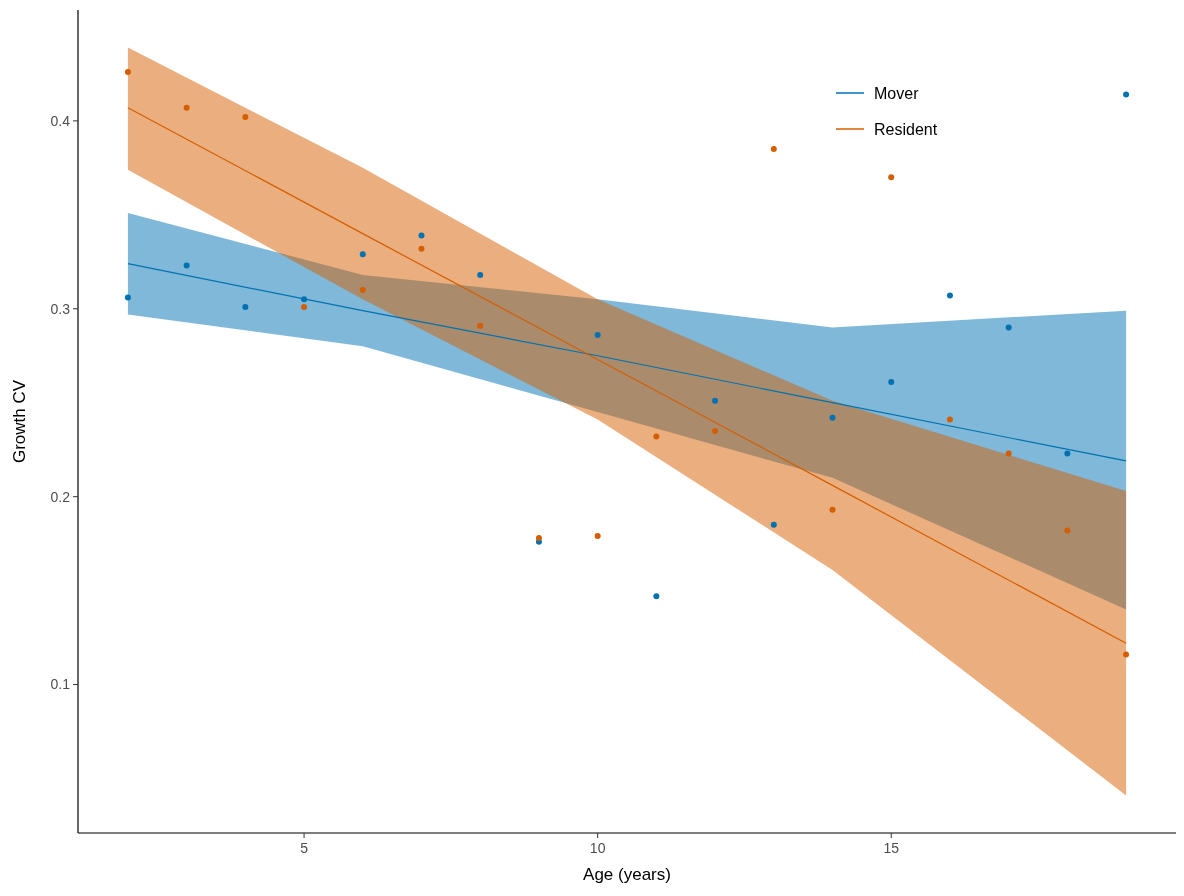 The height and width of the screenshot is (896, 1184). What do you see at coordinates (60, 308) in the screenshot?
I see `y-tick-label: 0.3` at bounding box center [60, 308].